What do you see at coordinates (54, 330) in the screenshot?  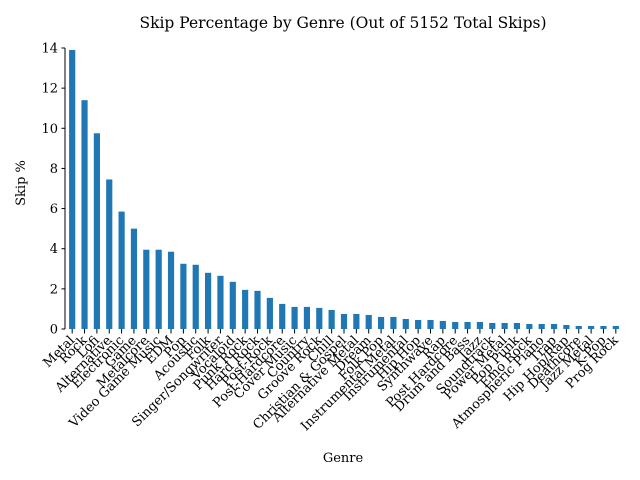 I see `y-tick-label: 0` at bounding box center [54, 330].